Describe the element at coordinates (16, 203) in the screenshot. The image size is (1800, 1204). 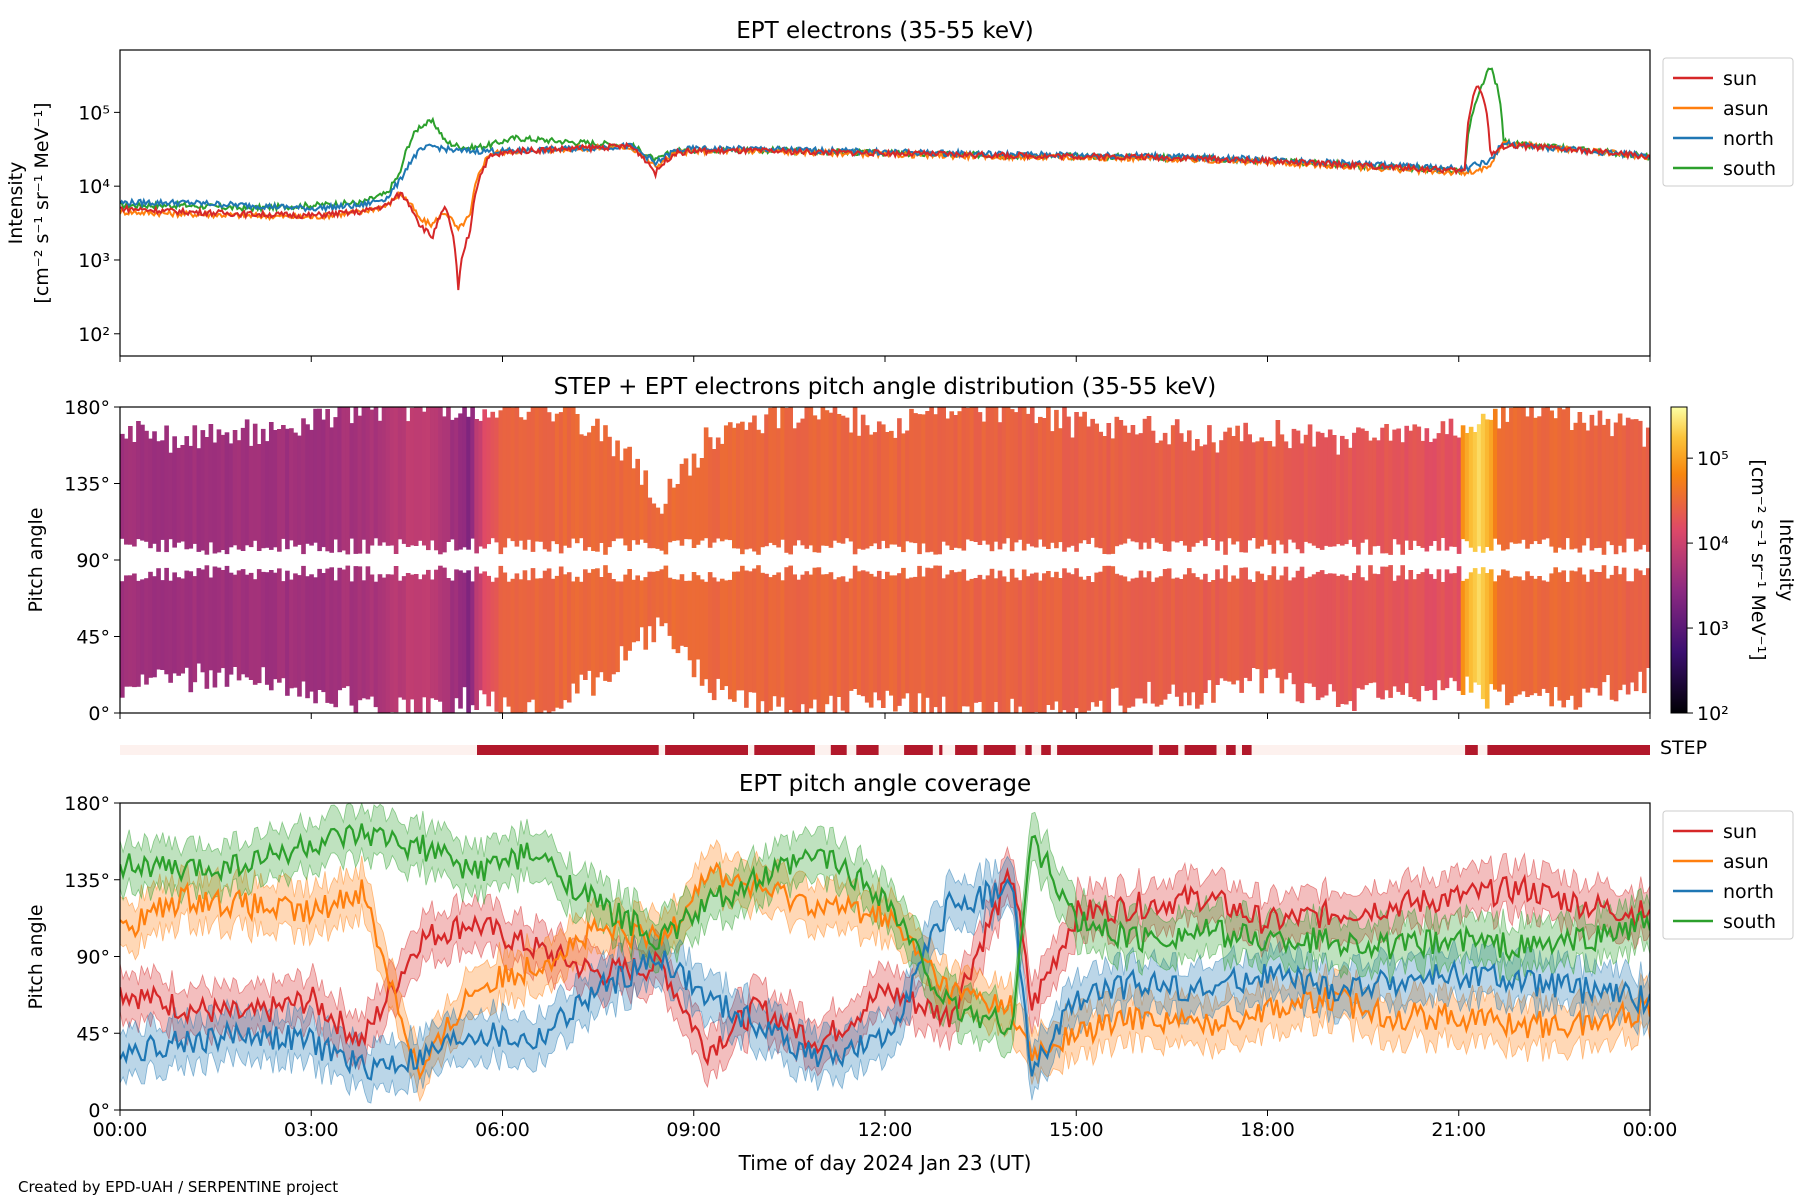
I see `intensity-y-label: Intensity` at that location.